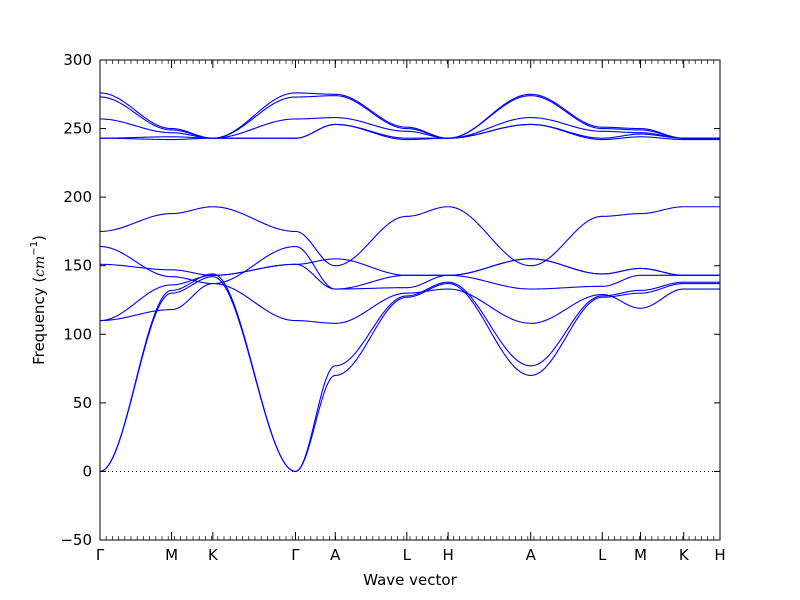 The width and height of the screenshot is (800, 600). Describe the element at coordinates (39, 238) in the screenshot. I see `y-axis-title-close: )` at that location.